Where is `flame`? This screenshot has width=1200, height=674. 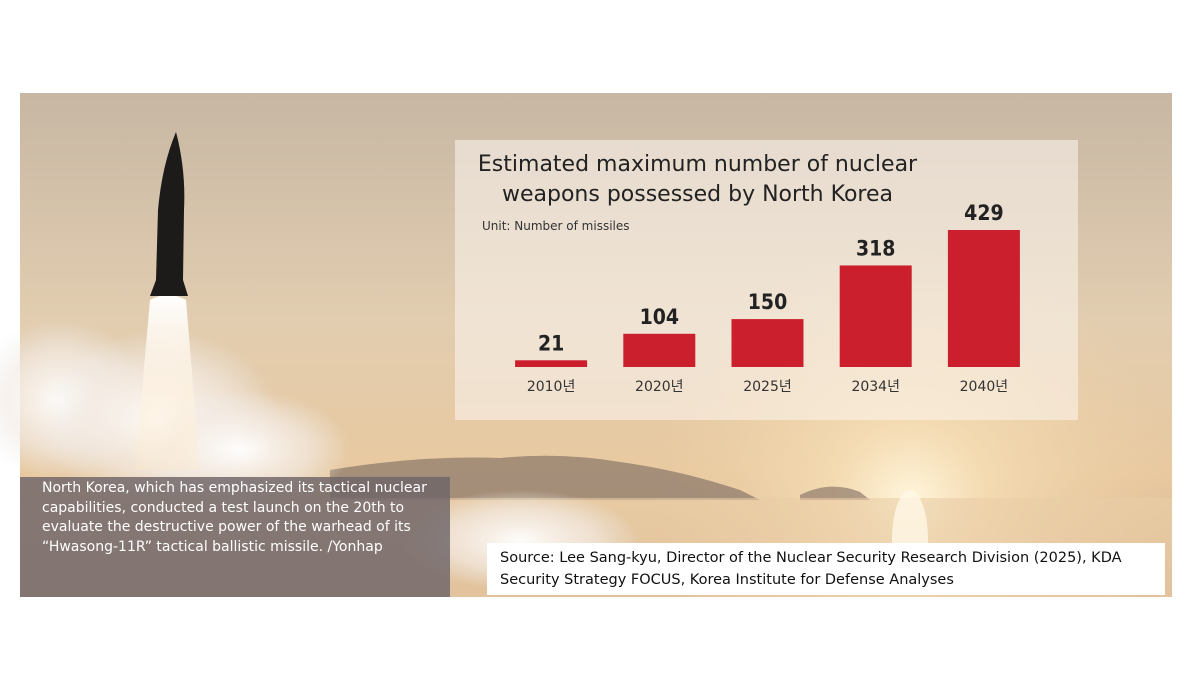 flame is located at coordinates (167, 382).